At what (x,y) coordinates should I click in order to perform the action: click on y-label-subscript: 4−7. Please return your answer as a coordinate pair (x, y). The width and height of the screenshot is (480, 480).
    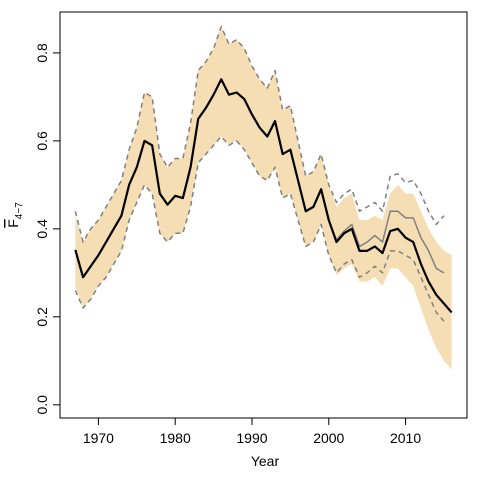
    Looking at the image, I should click on (19, 210).